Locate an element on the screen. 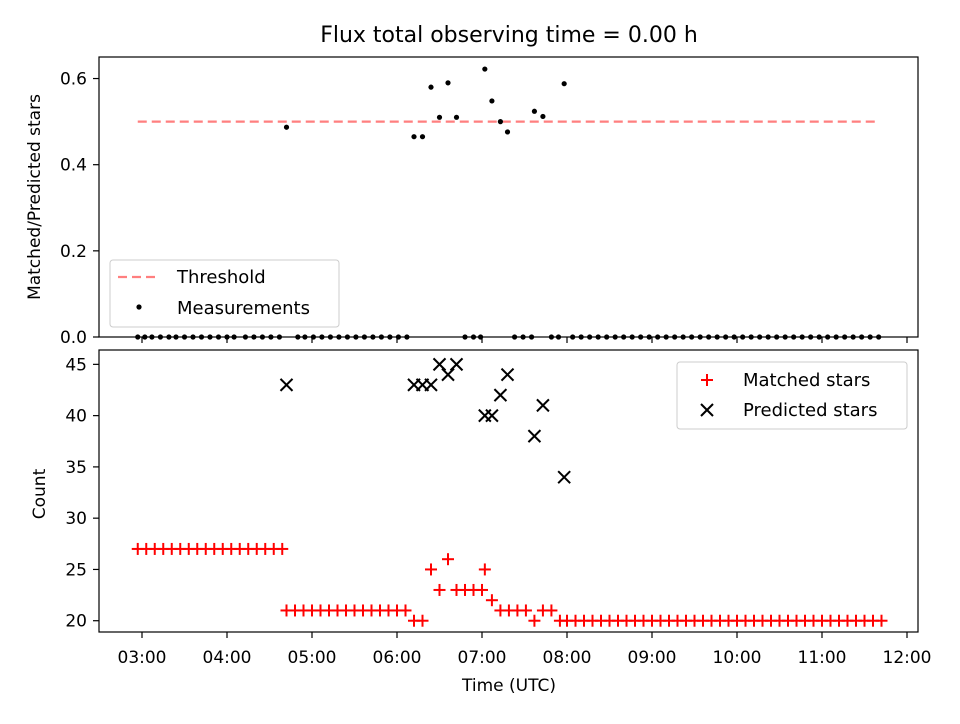 This screenshot has height=724, width=960. x-tick-label: 04:00 is located at coordinates (227, 658).